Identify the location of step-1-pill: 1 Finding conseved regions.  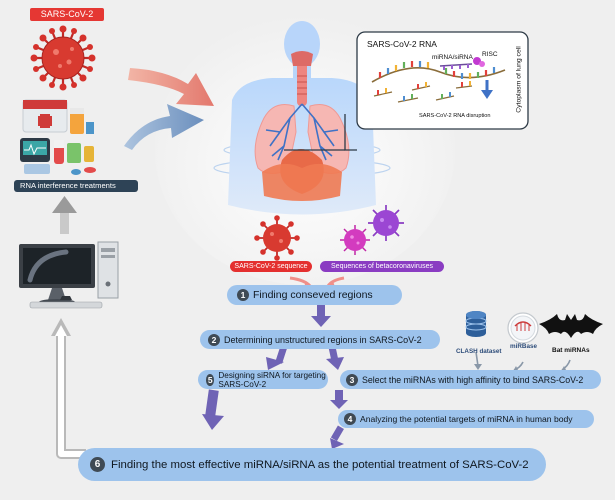
(314, 295).